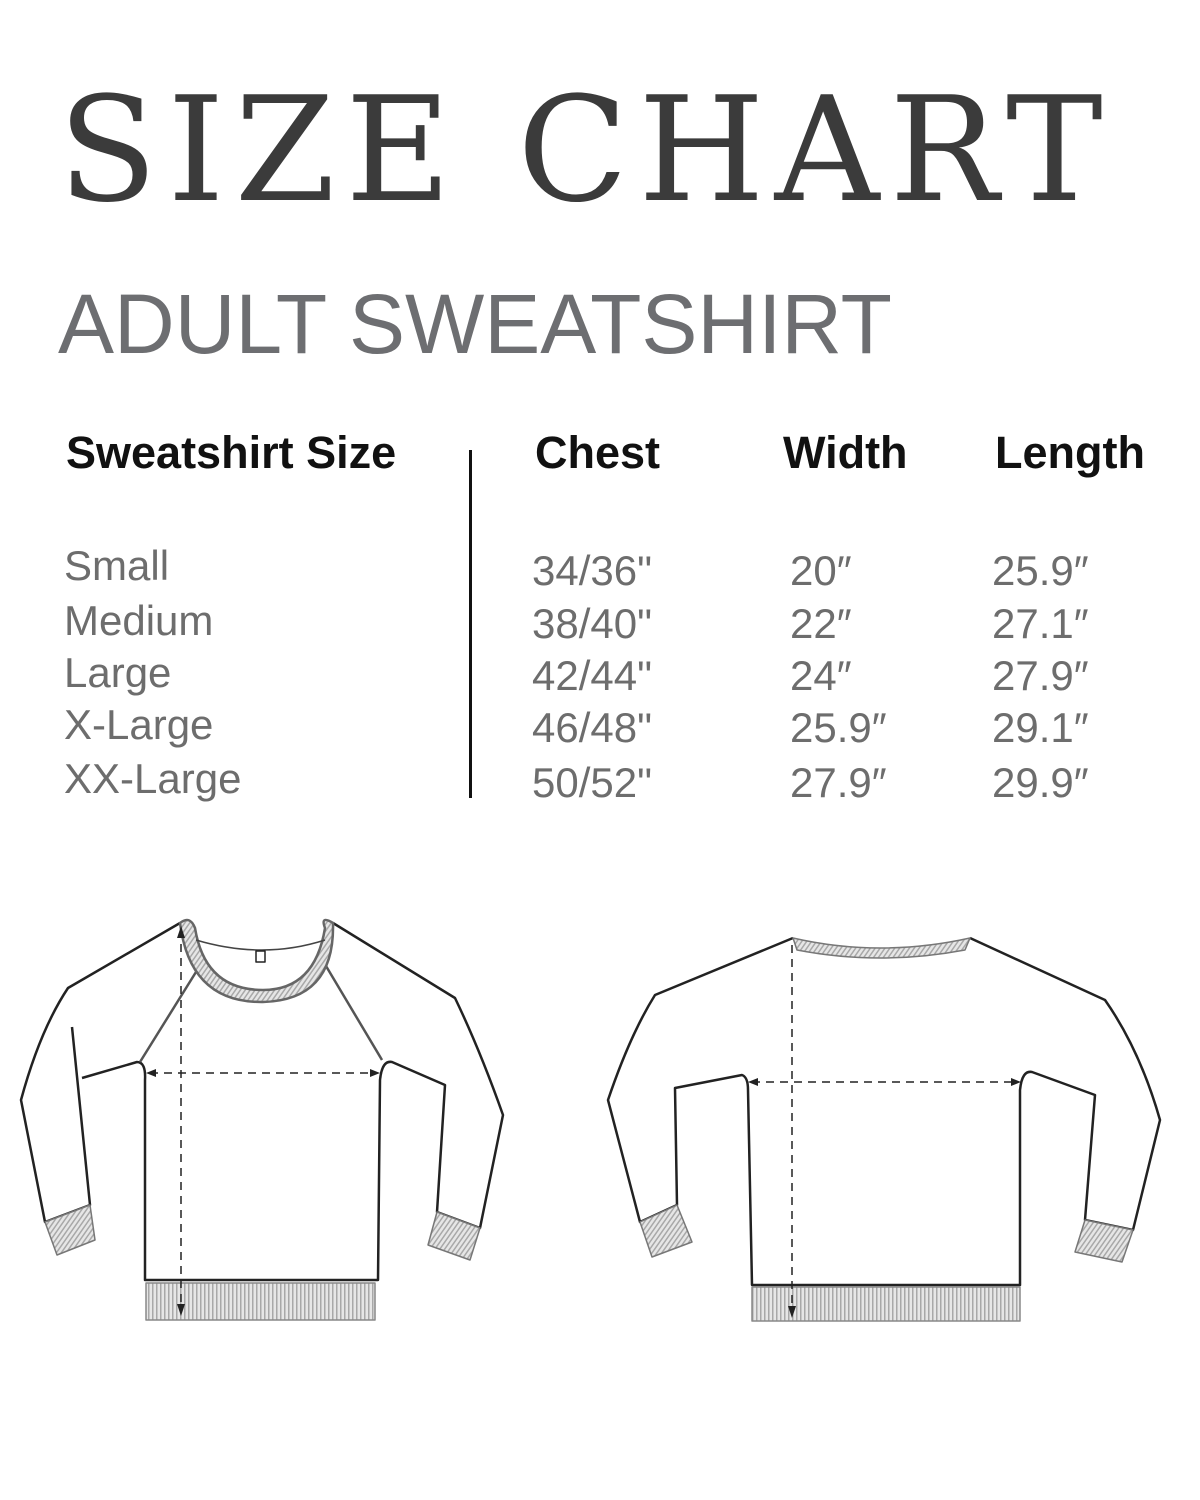  Describe the element at coordinates (592, 570) in the screenshot. I see `cell-chest: 34/36"` at that location.